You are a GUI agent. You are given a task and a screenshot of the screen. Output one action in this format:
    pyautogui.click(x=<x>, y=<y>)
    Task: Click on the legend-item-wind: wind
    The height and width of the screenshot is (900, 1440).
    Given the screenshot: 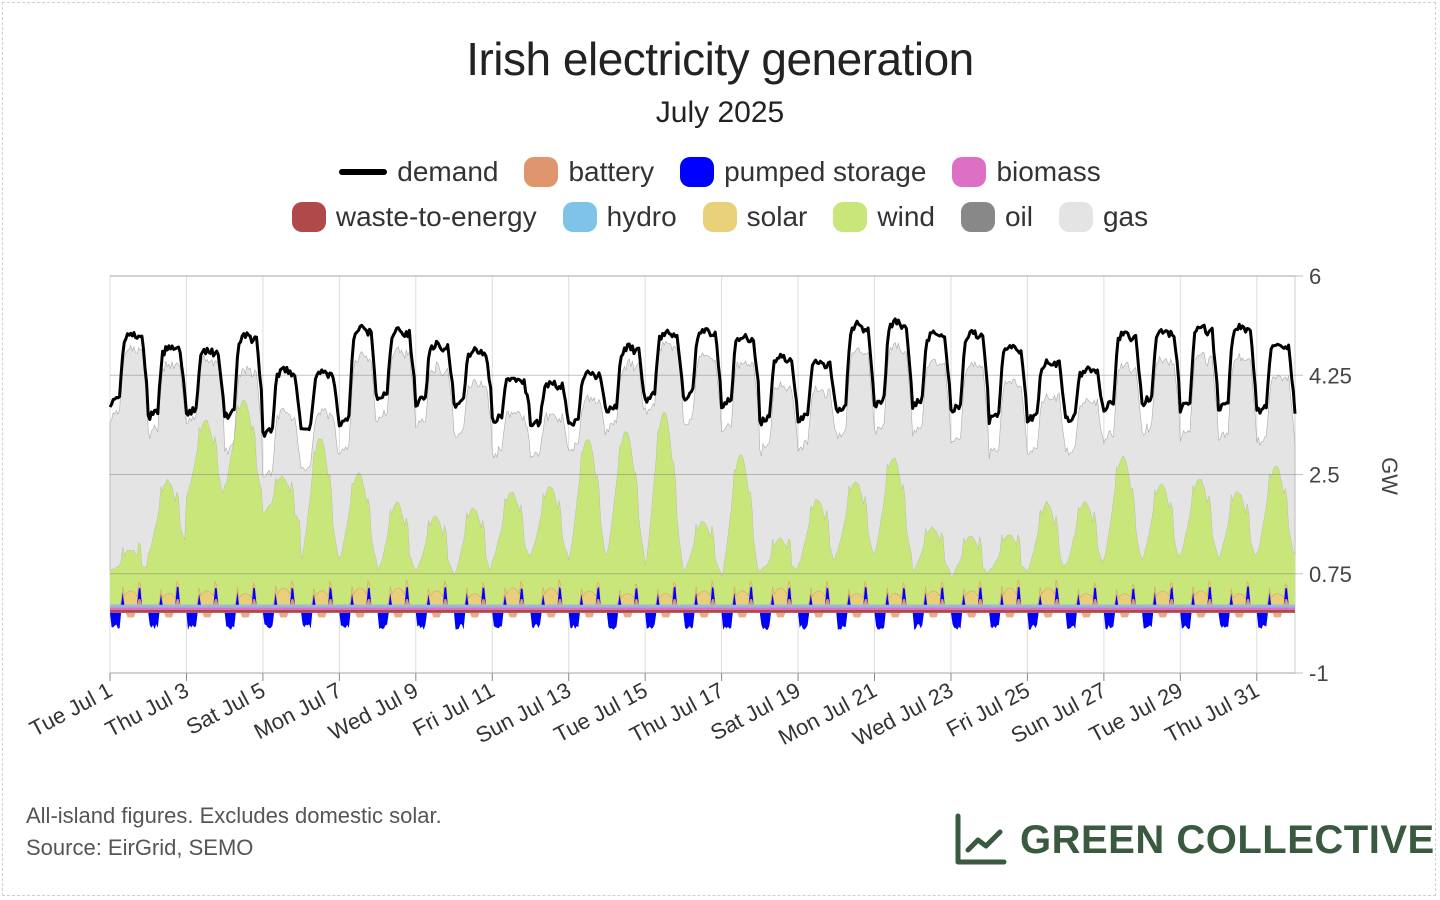 What is the action you would take?
    pyautogui.click(x=884, y=217)
    